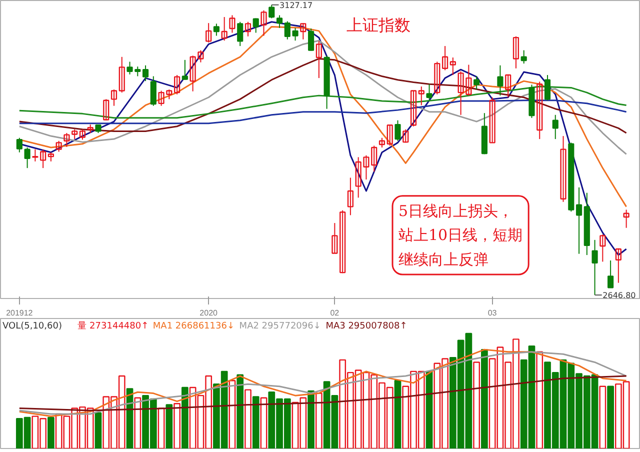 Image resolution: width=640 pixels, height=452 pixels. What do you see at coordinates (193, 327) in the screenshot?
I see `text: MA1 266861136↓` at bounding box center [193, 327].